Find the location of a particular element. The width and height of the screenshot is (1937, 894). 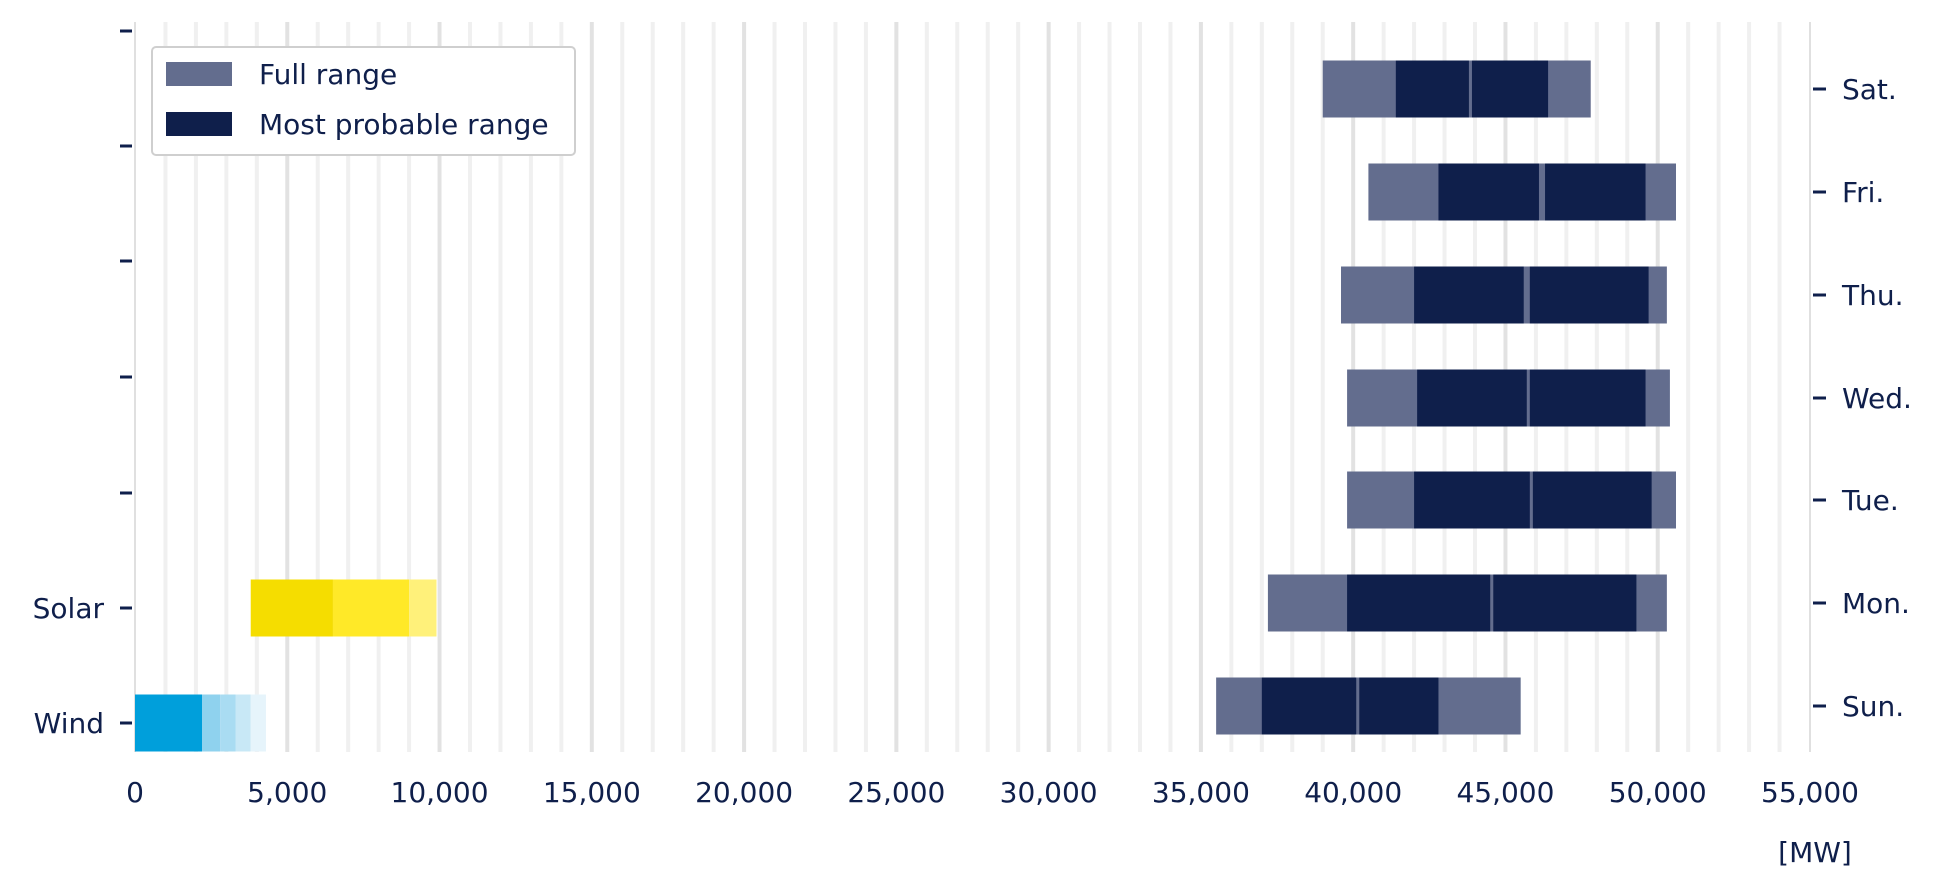

day-label: Thu. is located at coordinates (1872, 295).